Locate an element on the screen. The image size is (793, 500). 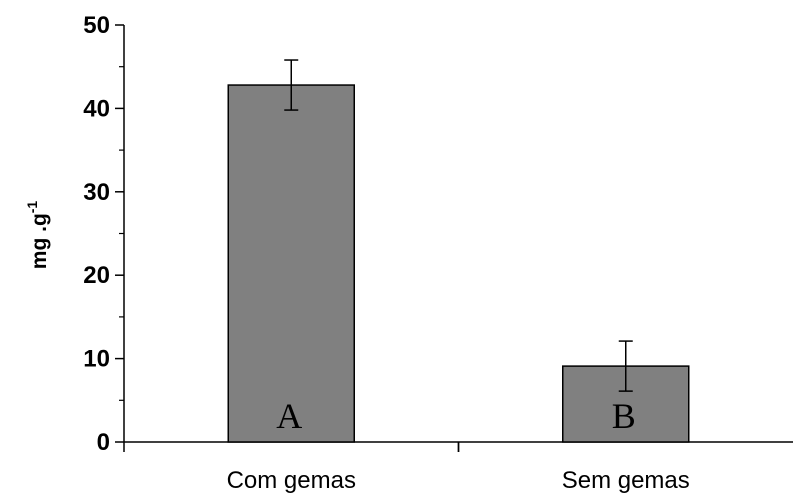
x-category-label: Com gemas is located at coordinates (291, 480).